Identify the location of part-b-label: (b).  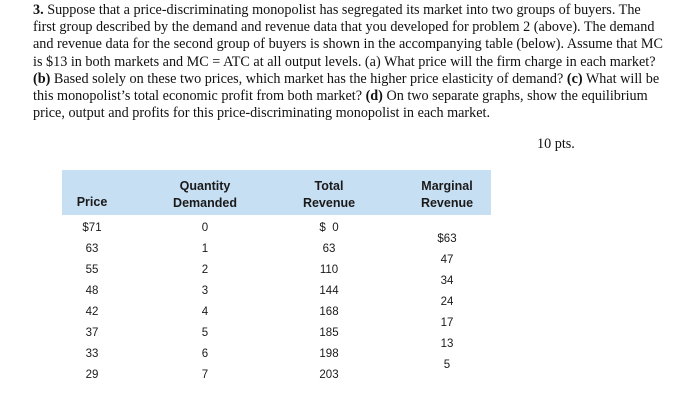
(42, 78).